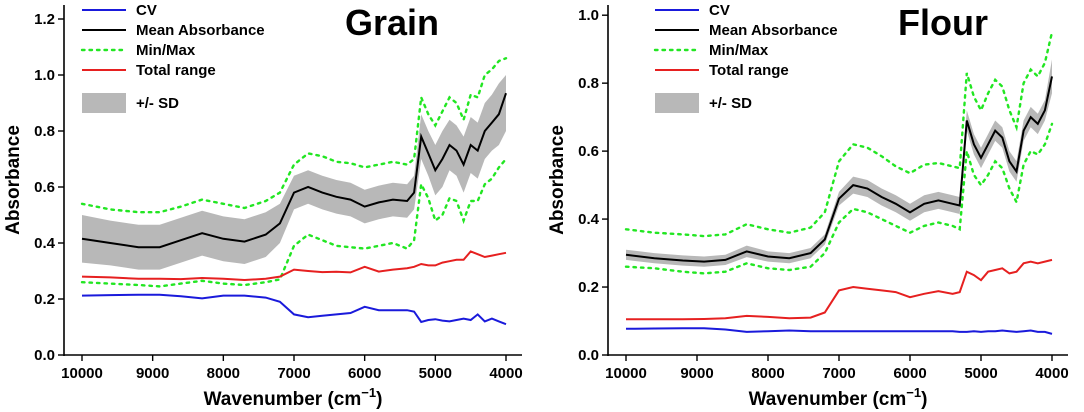 This screenshot has width=1084, height=412. What do you see at coordinates (392, 22) in the screenshot?
I see `panel-title: Grain` at bounding box center [392, 22].